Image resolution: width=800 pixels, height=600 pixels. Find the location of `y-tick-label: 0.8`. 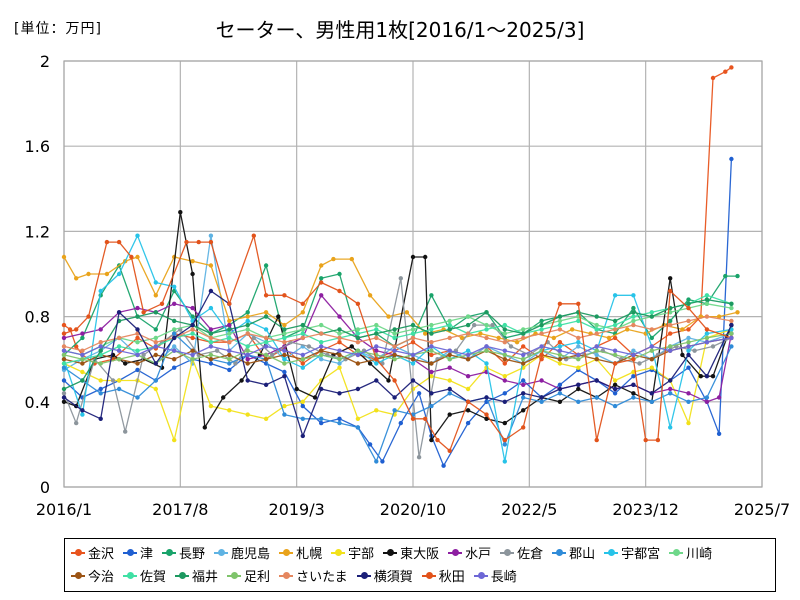

y-tick-label: 0.8 is located at coordinates (37, 317).